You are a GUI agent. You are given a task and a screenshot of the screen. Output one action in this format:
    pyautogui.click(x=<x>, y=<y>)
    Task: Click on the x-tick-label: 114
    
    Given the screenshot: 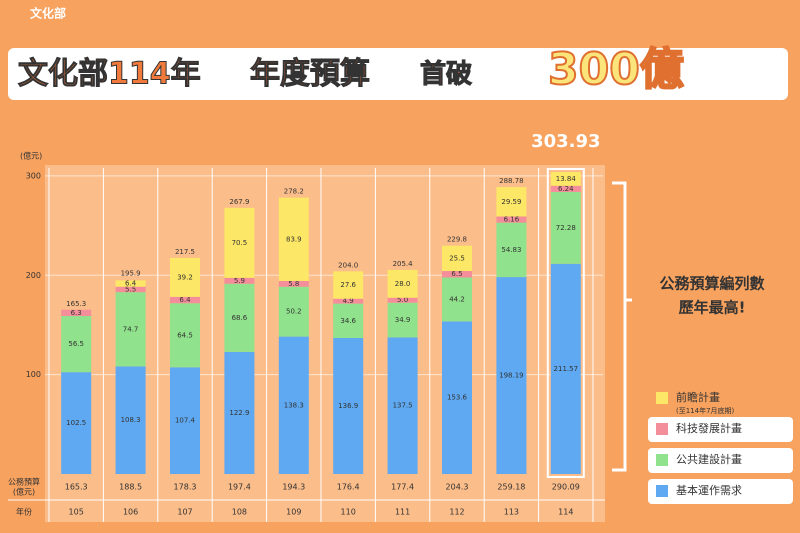 What is the action you would take?
    pyautogui.click(x=565, y=512)
    